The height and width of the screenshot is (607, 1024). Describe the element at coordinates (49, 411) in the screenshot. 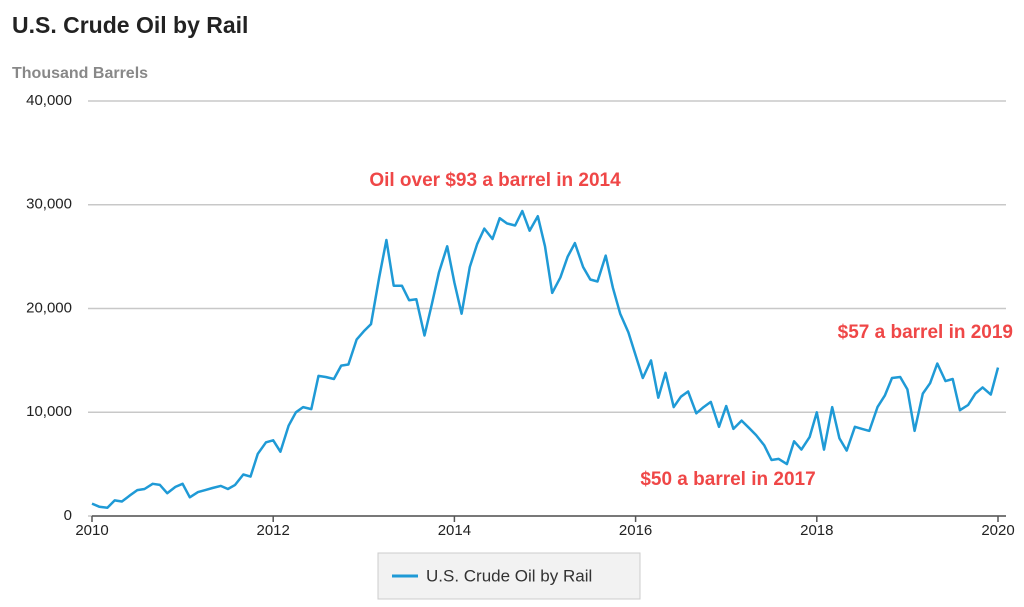

I see `y-tick-label: 10,000` at that location.